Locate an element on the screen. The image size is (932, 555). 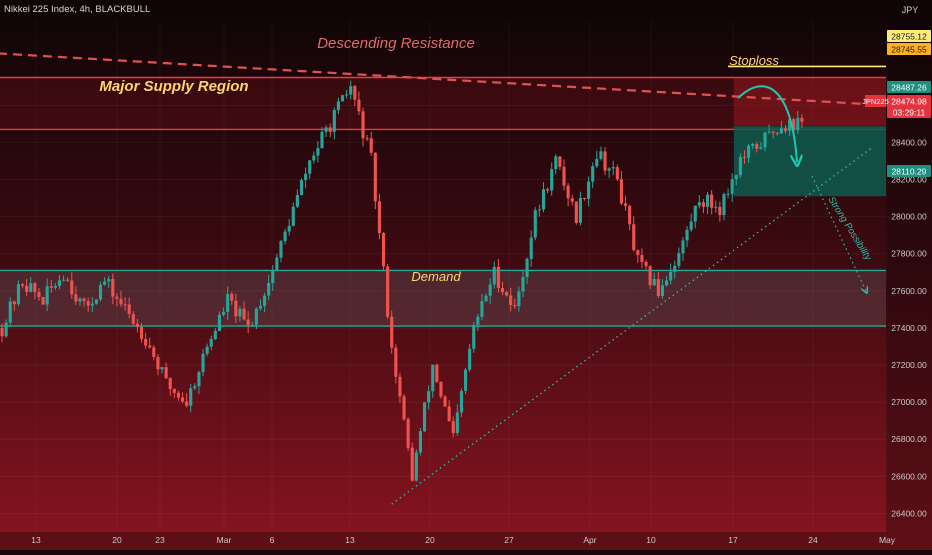
price-tick-label: 26400.00 is located at coordinates (909, 513).